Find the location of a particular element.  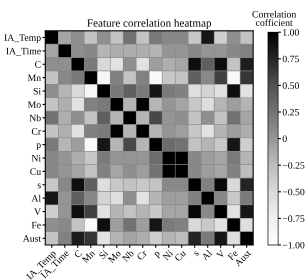

color-bar-label: −1.00 is located at coordinates (293, 245).